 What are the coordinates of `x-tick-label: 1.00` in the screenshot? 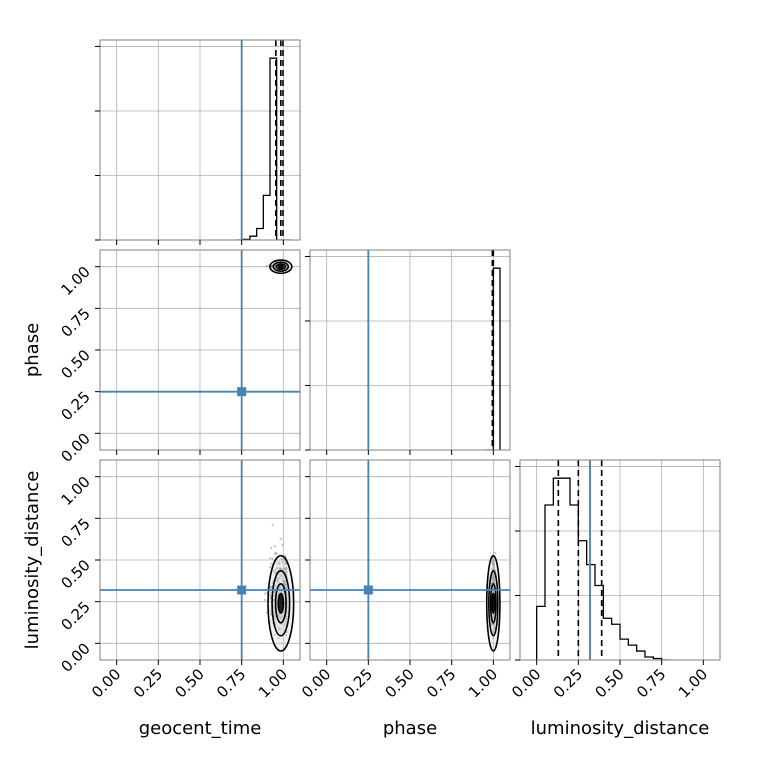 It's located at (693, 683).